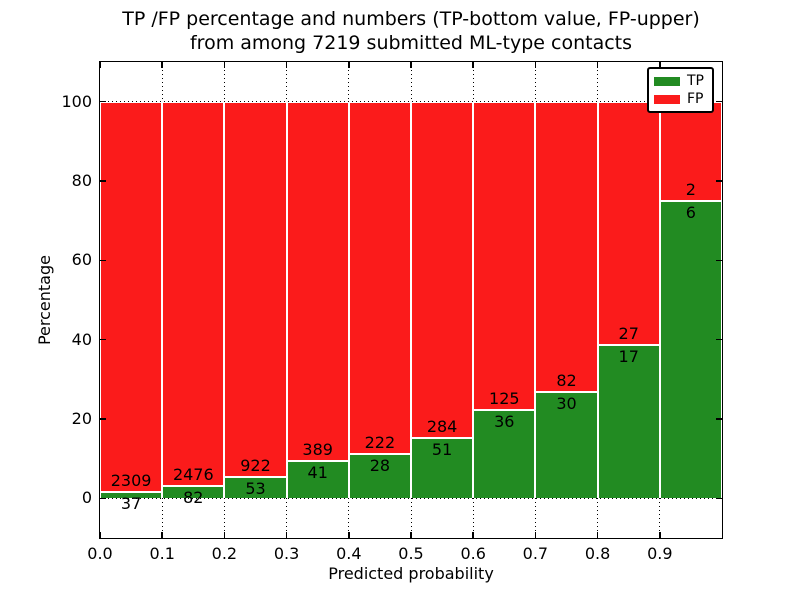  I want to click on y-tick-label: 40, so click(81, 339).